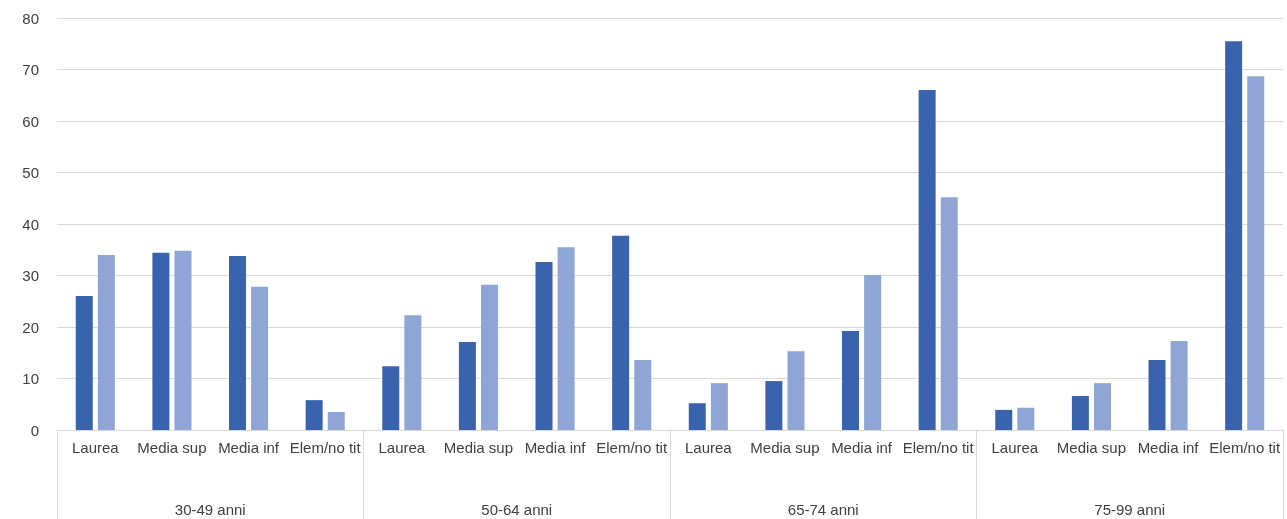  Describe the element at coordinates (30, 69) in the screenshot. I see `y-tick-label: 70` at that location.